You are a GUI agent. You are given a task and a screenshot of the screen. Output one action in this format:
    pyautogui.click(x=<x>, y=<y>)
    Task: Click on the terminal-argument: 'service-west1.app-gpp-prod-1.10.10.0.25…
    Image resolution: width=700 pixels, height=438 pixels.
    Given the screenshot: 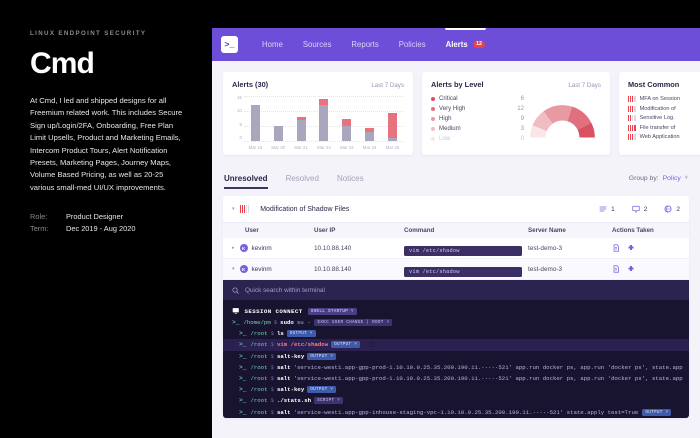 What is the action you would take?
    pyautogui.click(x=488, y=379)
    